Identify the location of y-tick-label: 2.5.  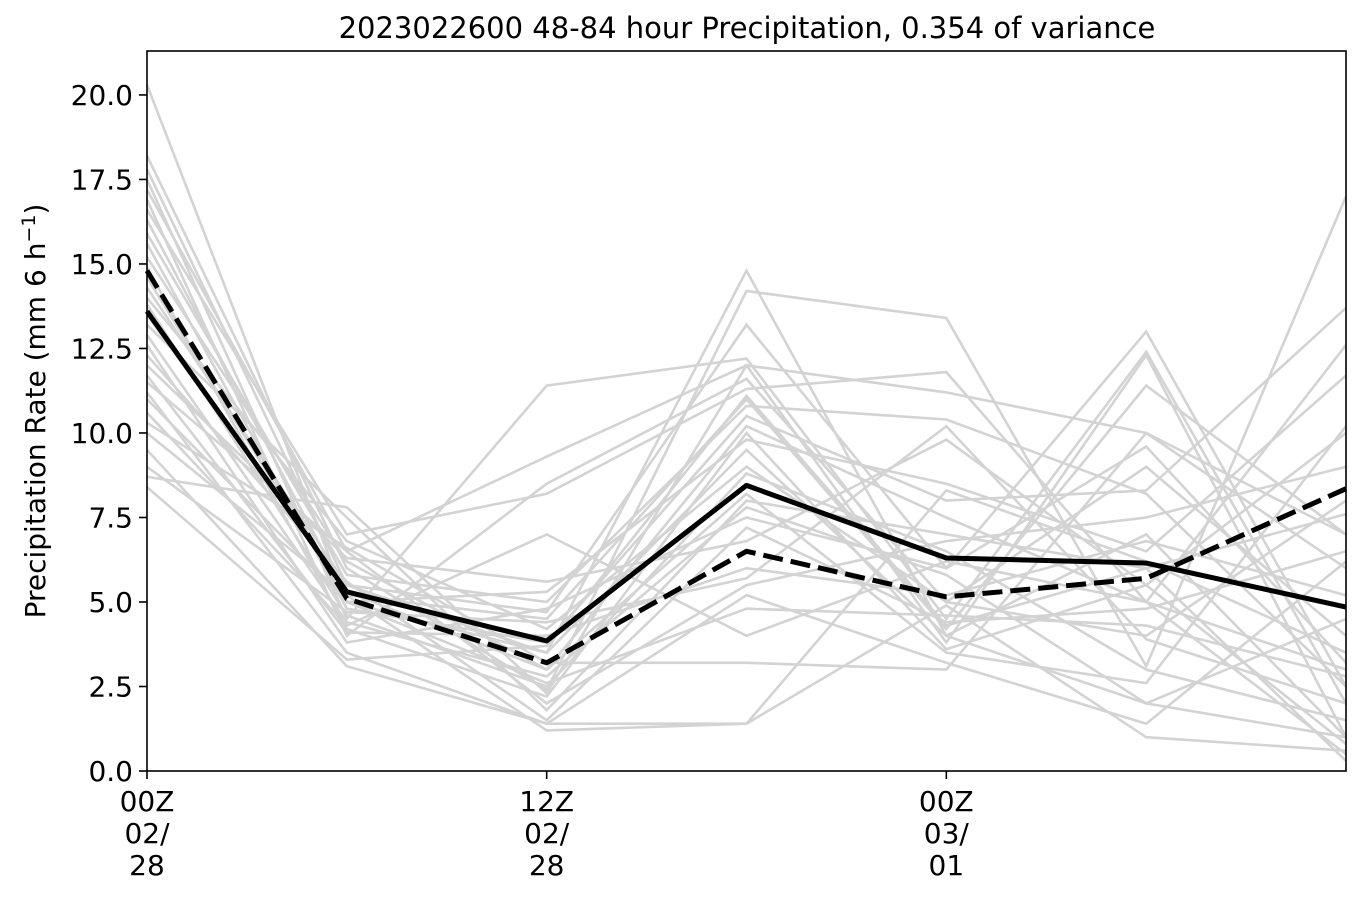
(110, 686).